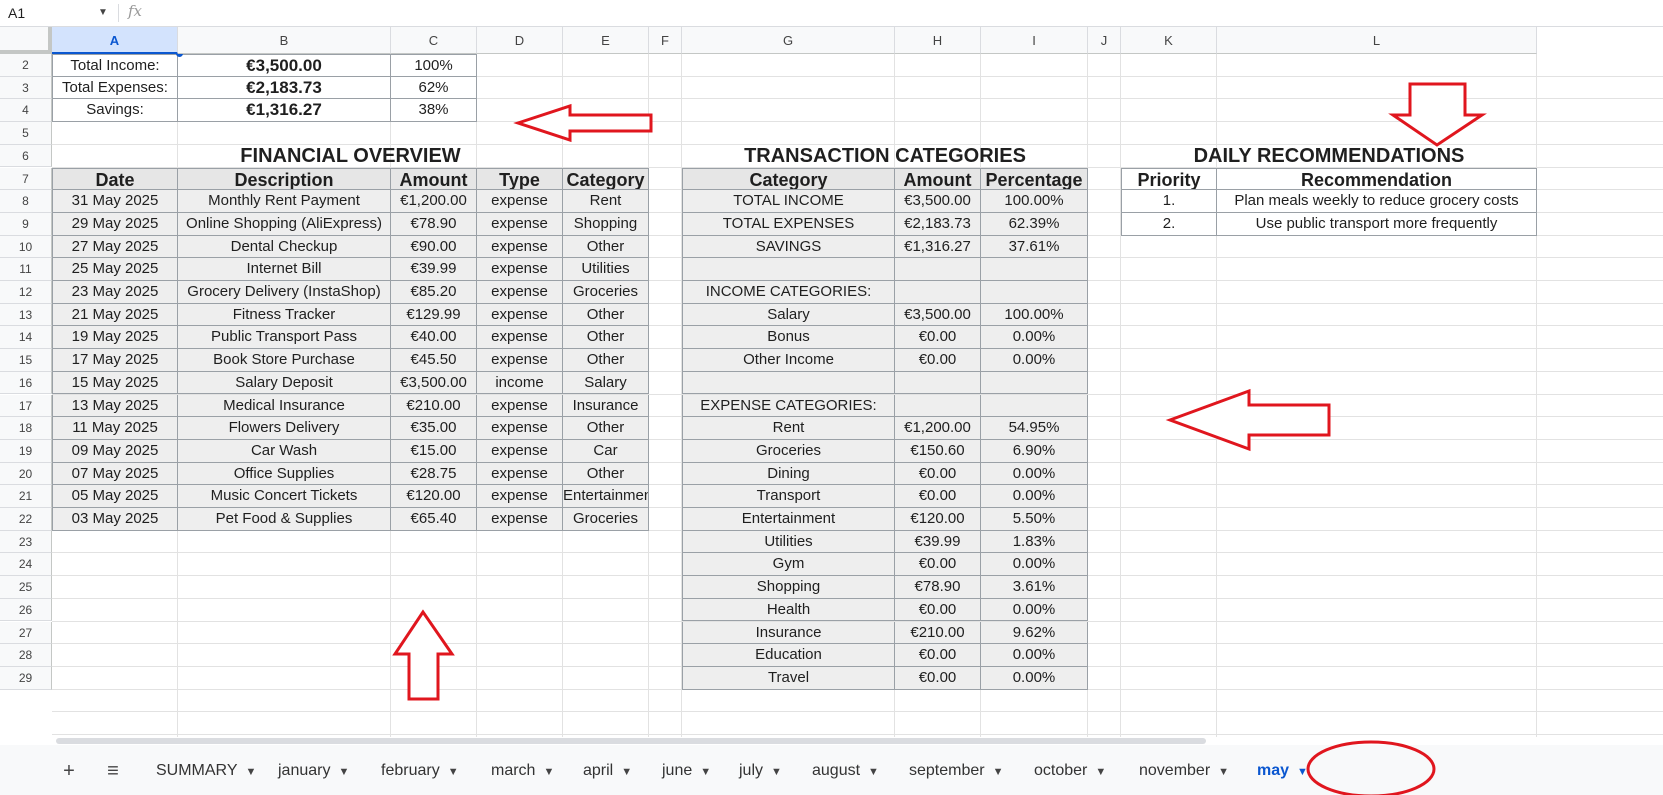 This screenshot has height=795, width=1663. I want to click on name-box: A1 ▼, so click(58, 13).